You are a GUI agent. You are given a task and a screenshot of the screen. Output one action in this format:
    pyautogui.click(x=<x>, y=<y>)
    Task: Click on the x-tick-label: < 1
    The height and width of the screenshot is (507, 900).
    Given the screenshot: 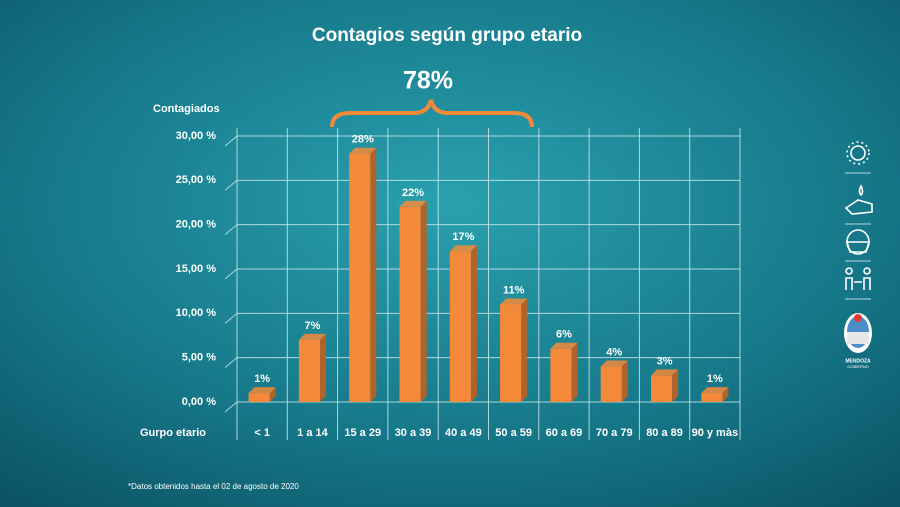 What is the action you would take?
    pyautogui.click(x=262, y=433)
    